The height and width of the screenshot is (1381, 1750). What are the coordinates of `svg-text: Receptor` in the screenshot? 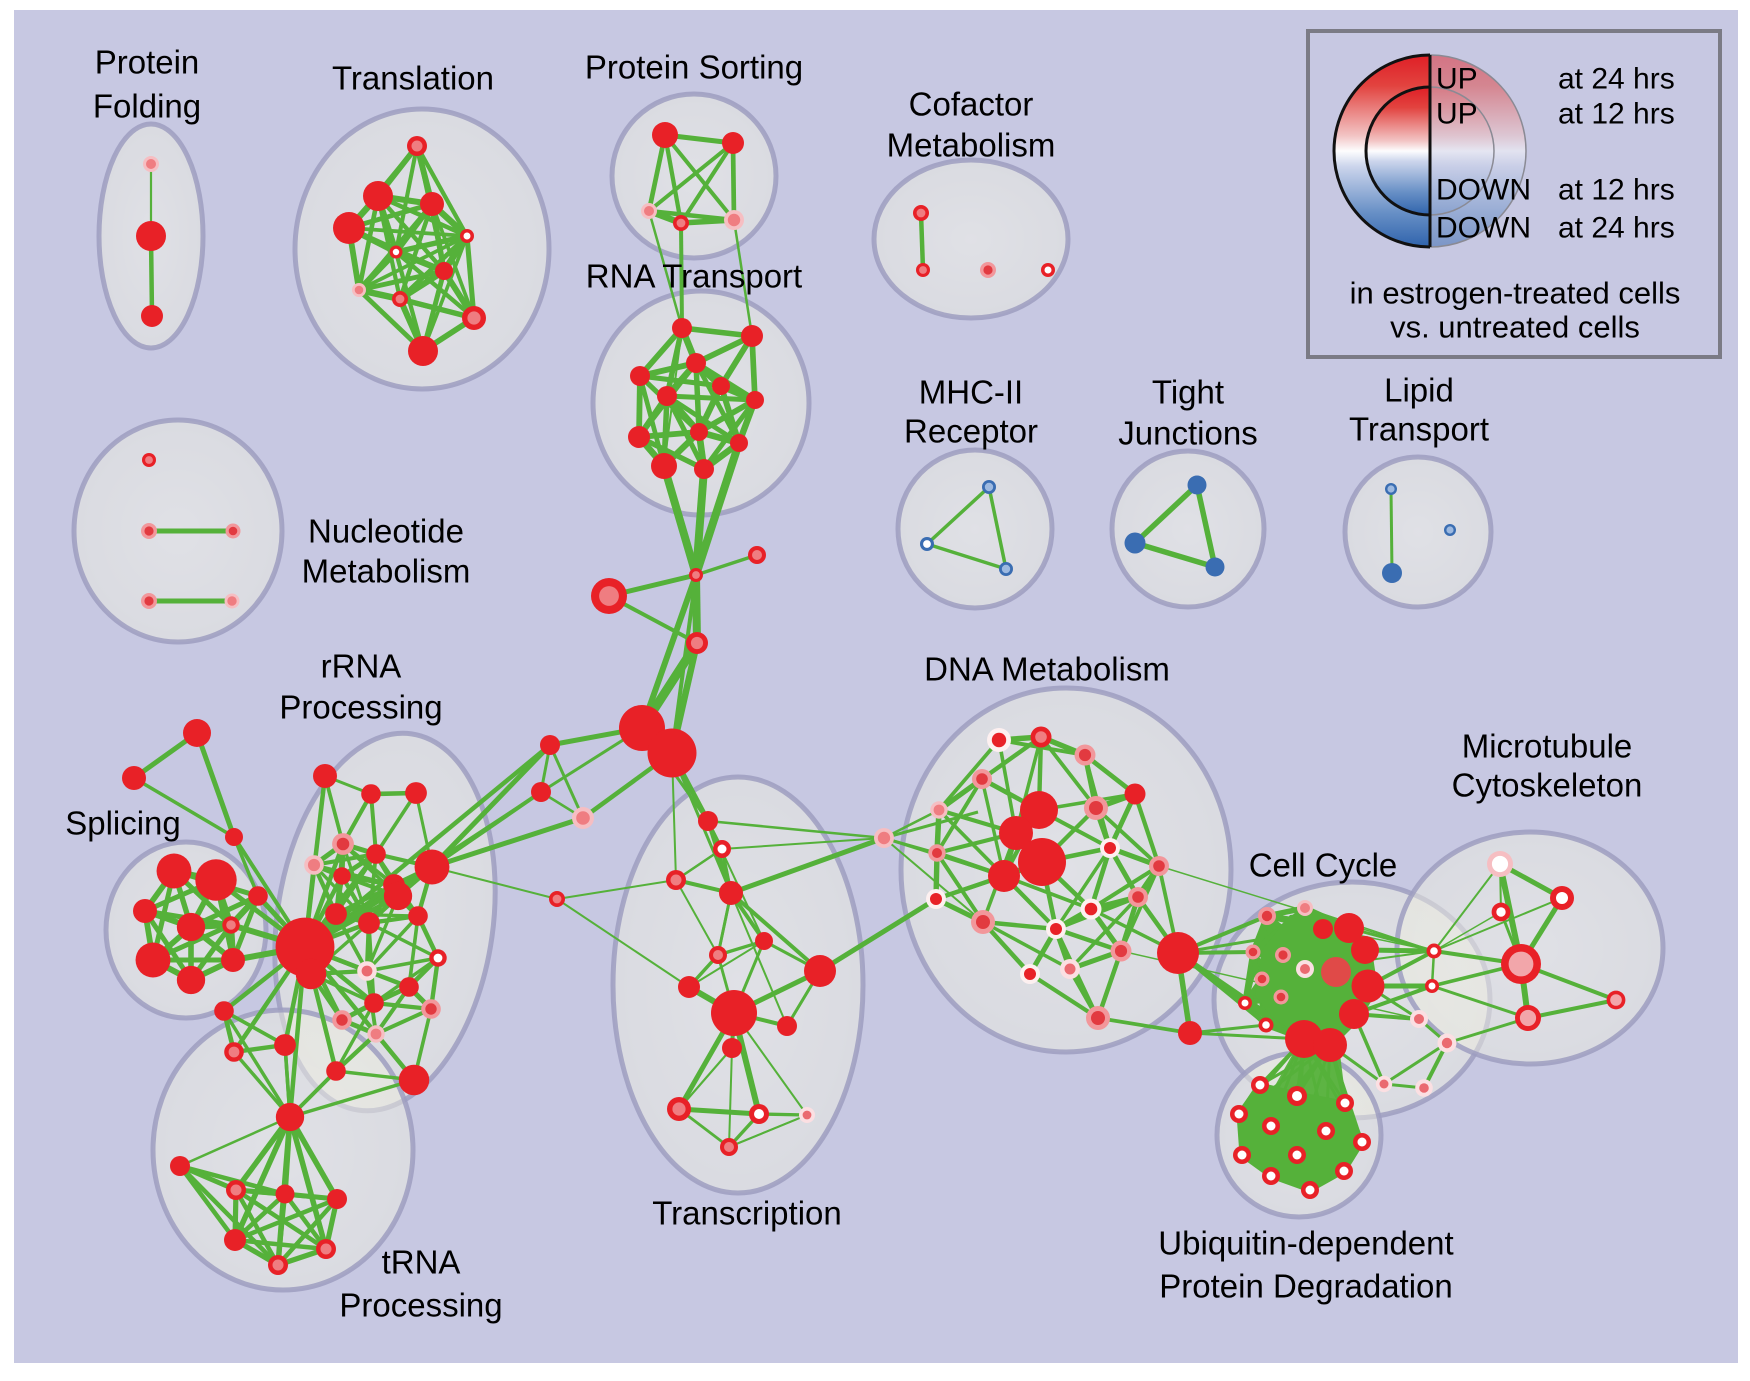 It's located at (971, 431).